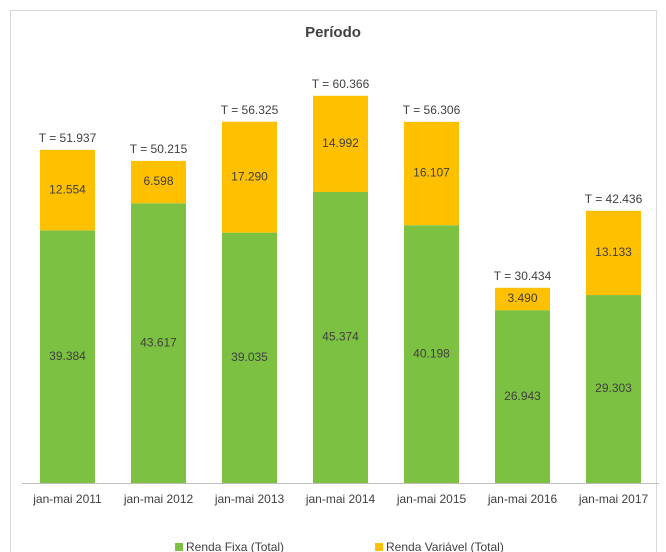 This screenshot has width=666, height=552. What do you see at coordinates (68, 138) in the screenshot?
I see `total-label: T = 51.937` at bounding box center [68, 138].